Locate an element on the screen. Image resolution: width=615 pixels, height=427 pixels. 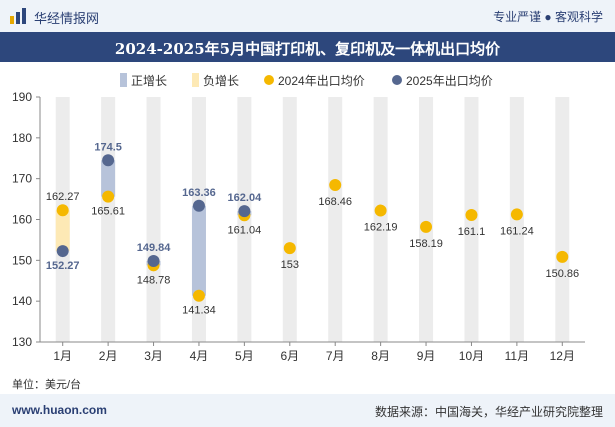
x-tick-label: 5月 is located at coordinates (244, 356).